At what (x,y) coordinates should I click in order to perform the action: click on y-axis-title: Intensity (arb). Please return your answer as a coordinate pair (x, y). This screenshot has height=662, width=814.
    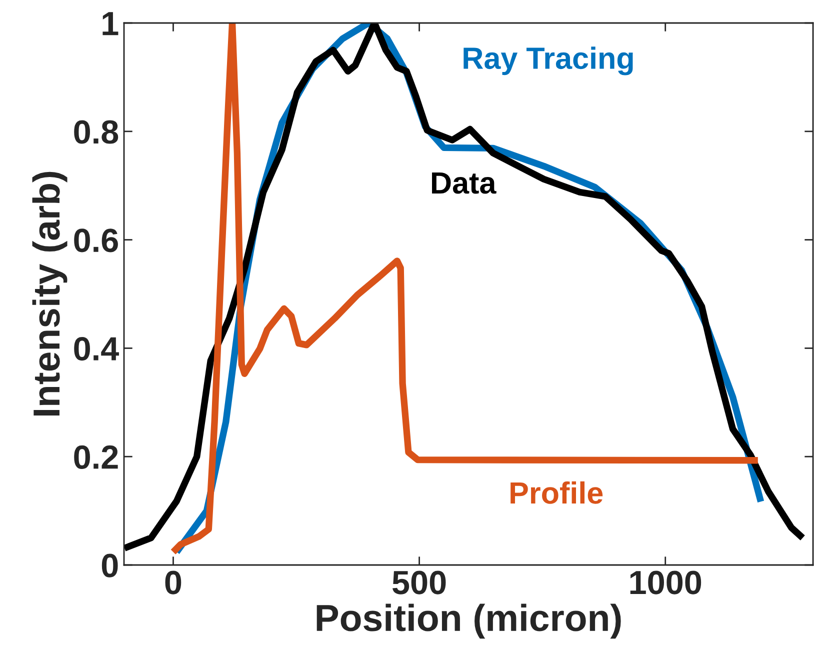
    Looking at the image, I should click on (50, 294).